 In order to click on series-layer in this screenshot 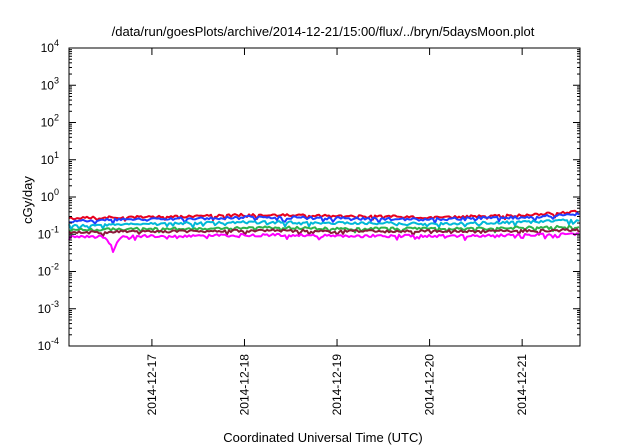, I will do `click(324, 231)`.